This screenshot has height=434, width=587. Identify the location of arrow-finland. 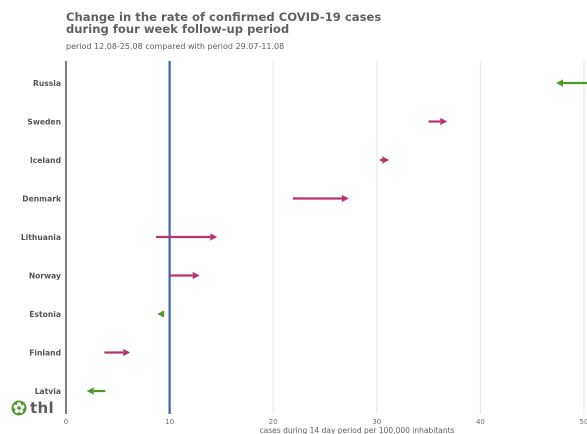
(117, 352).